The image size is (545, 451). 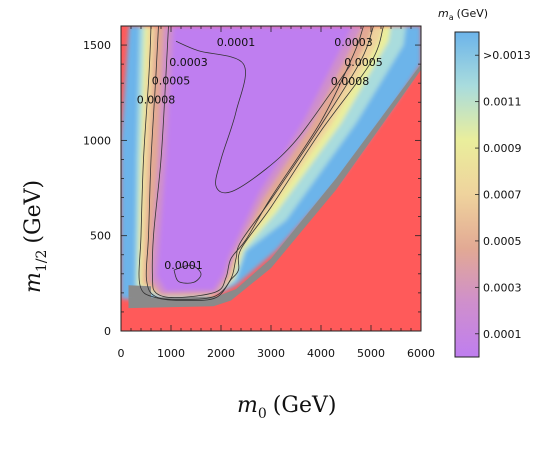 I want to click on x-tick-label: 1000, so click(x=171, y=353).